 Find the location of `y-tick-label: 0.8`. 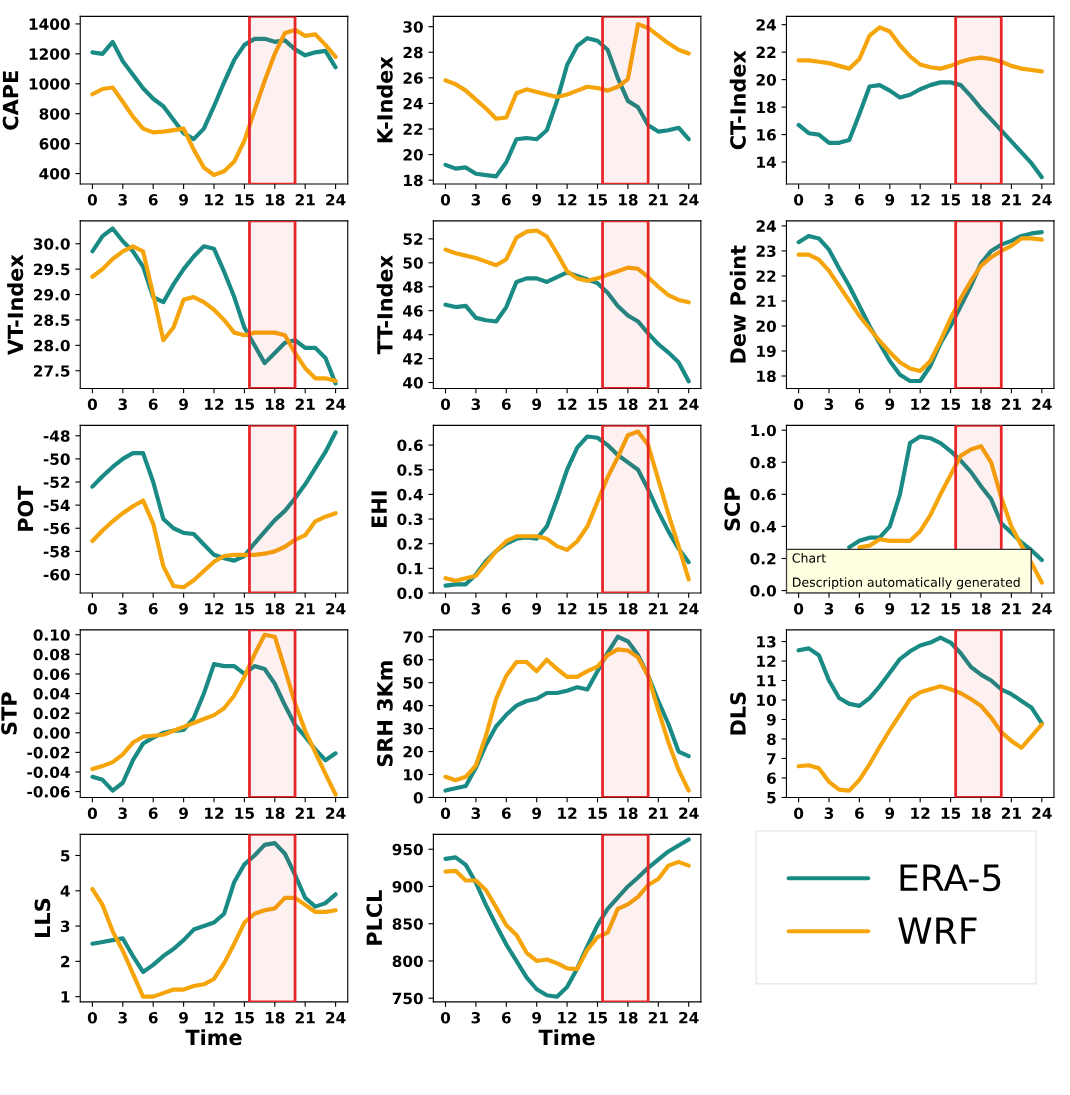

y-tick-label: 0.8 is located at coordinates (763, 462).